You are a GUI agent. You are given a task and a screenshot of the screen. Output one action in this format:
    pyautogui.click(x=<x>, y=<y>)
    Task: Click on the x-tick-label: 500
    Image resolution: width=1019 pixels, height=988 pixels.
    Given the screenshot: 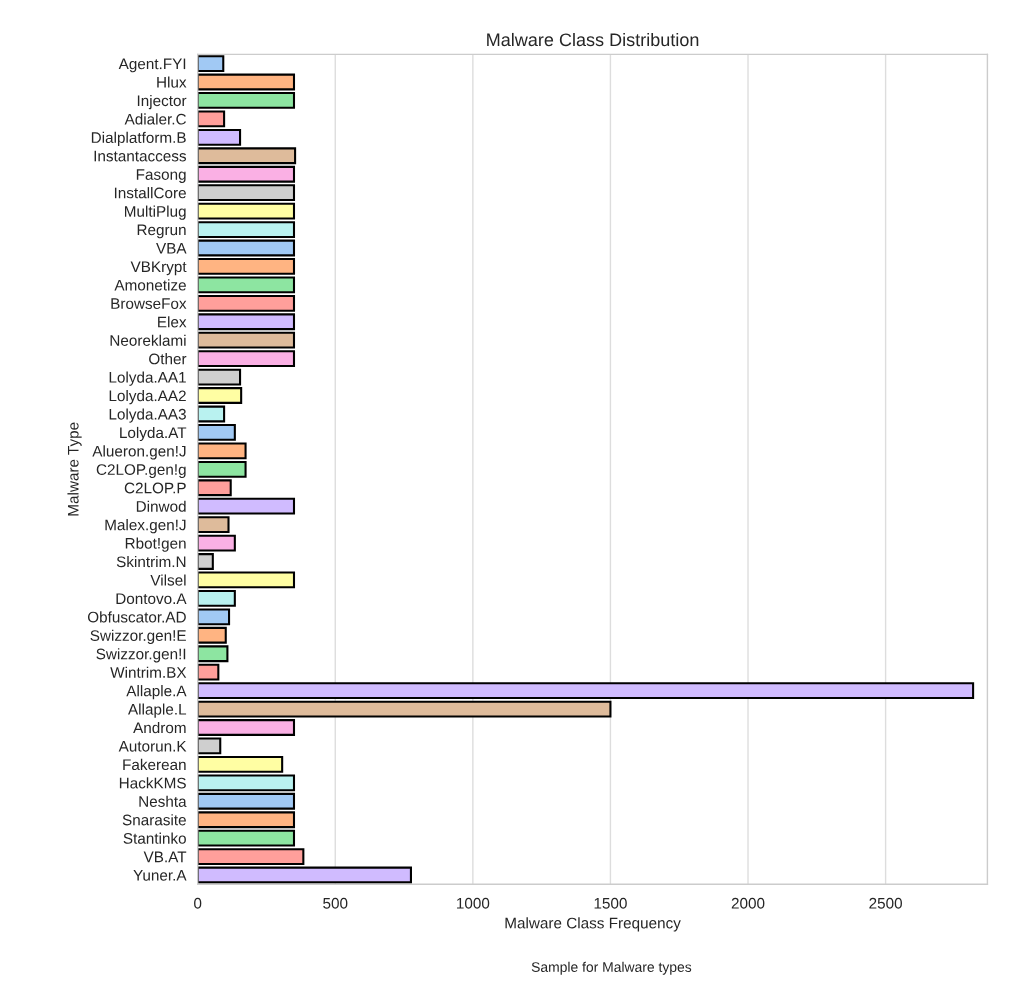 What is the action you would take?
    pyautogui.click(x=335, y=903)
    